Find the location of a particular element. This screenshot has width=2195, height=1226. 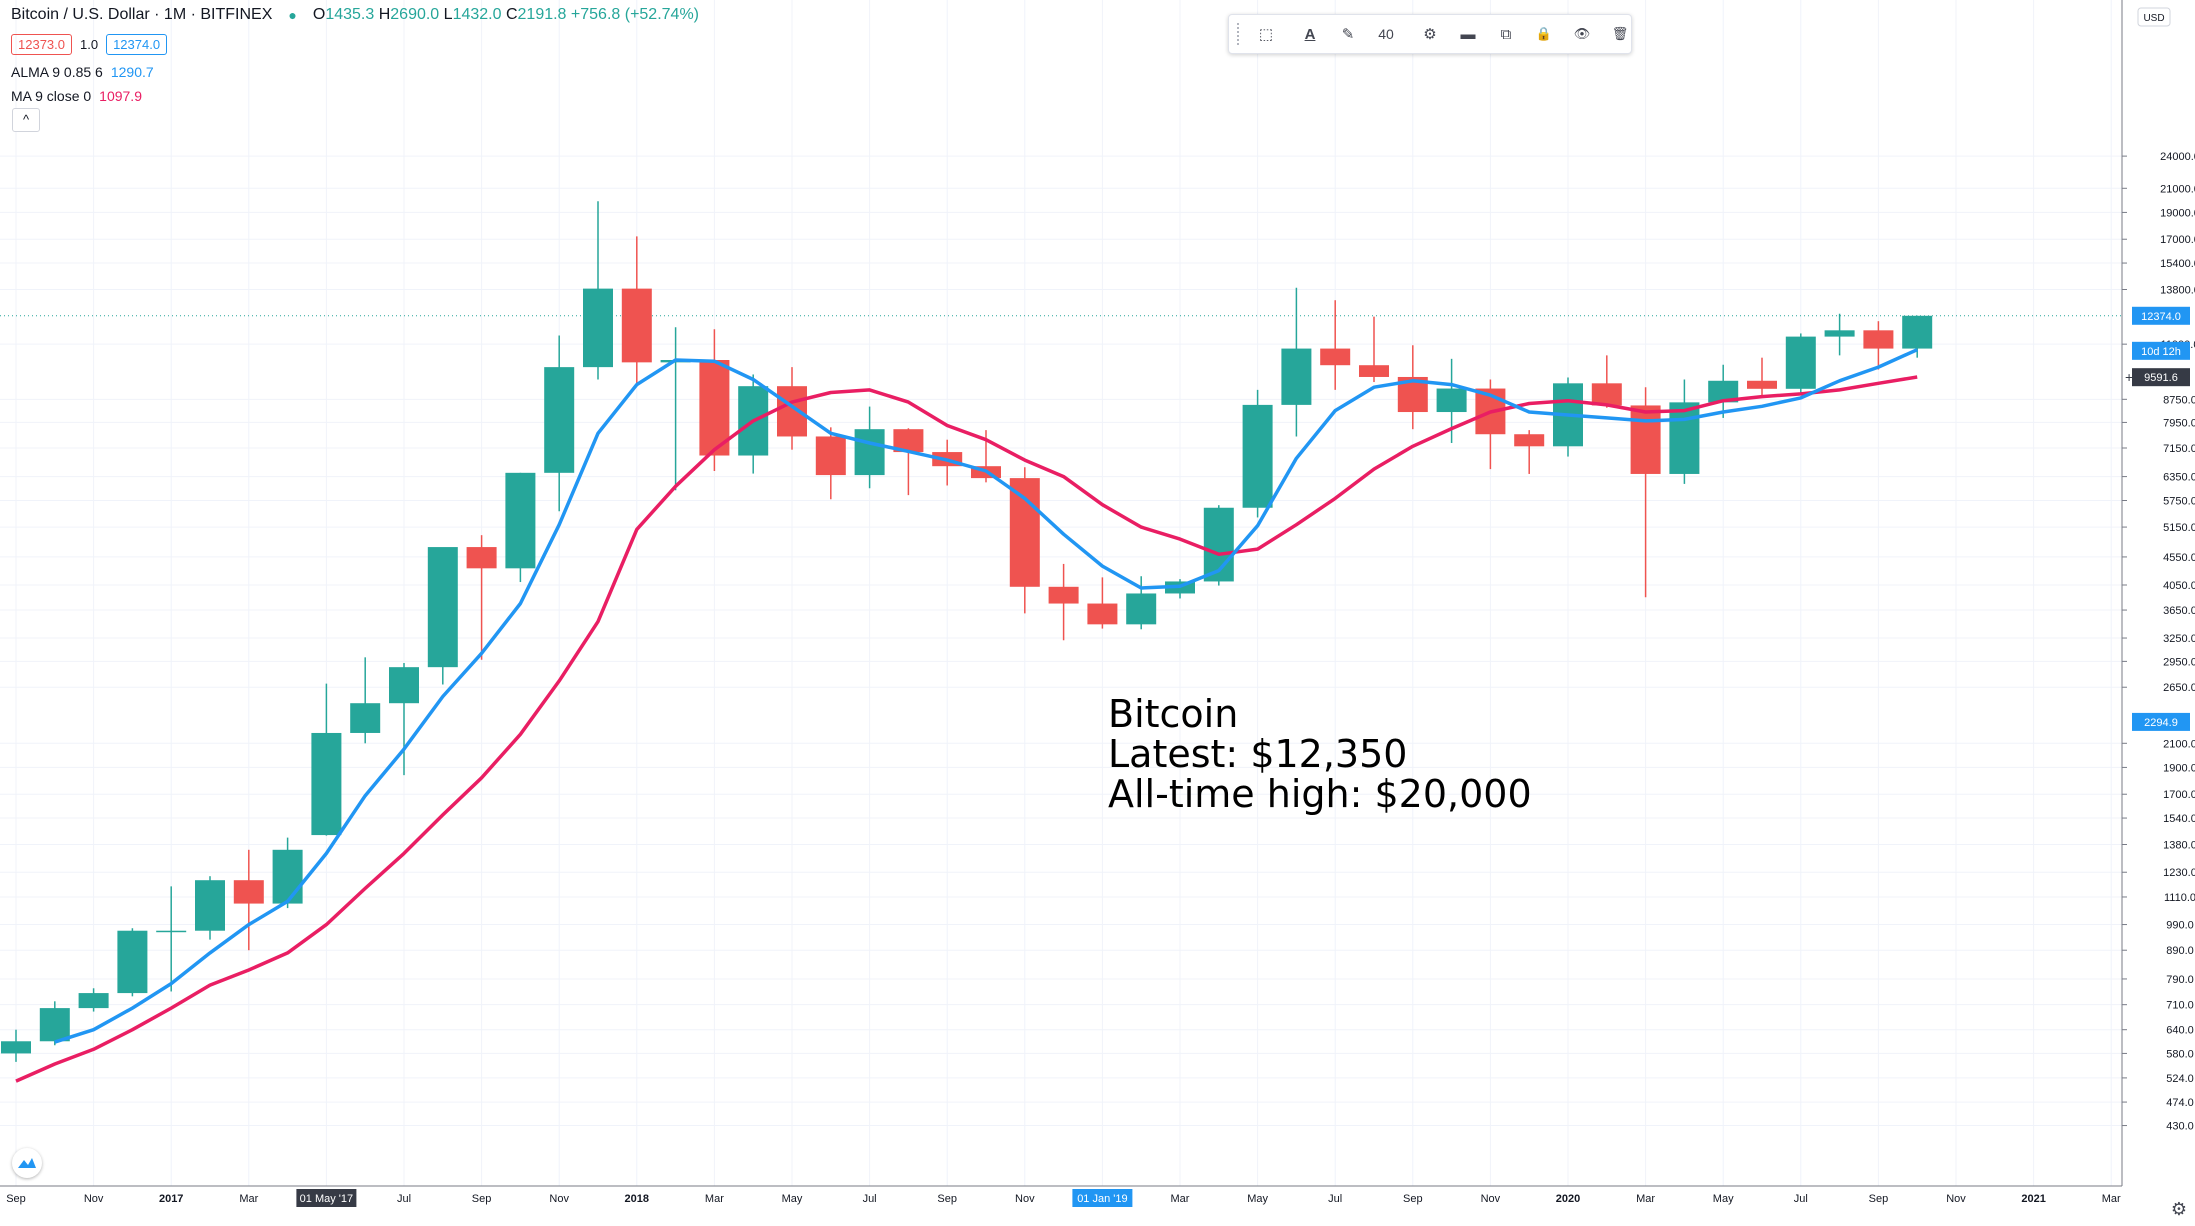

pen-color-icon: ✎ is located at coordinates (1348, 34).